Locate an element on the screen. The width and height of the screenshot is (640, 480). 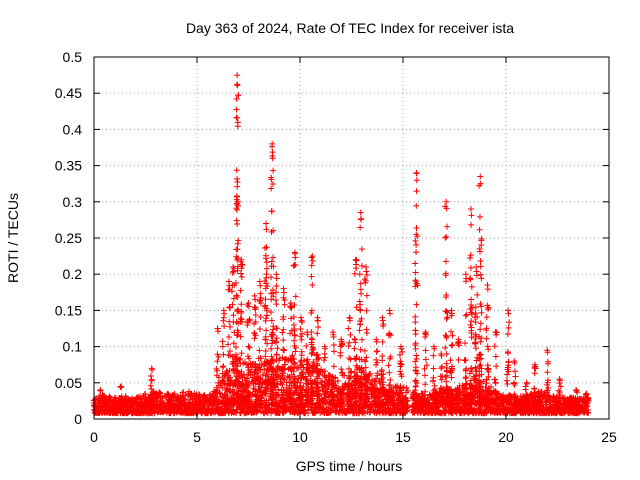
y-tick-label: 0.25 is located at coordinates (68, 238).